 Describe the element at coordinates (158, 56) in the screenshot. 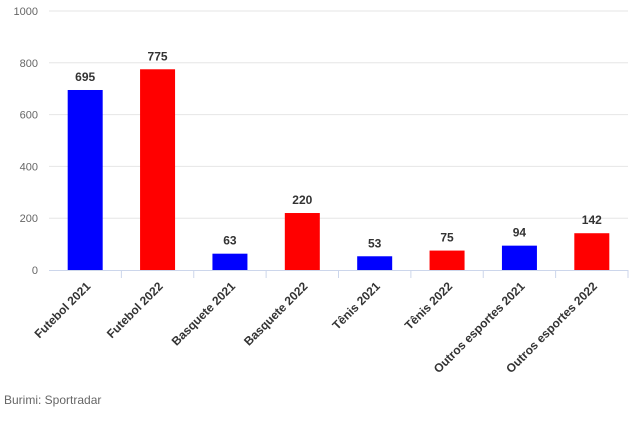

I see `data-label: 775` at that location.